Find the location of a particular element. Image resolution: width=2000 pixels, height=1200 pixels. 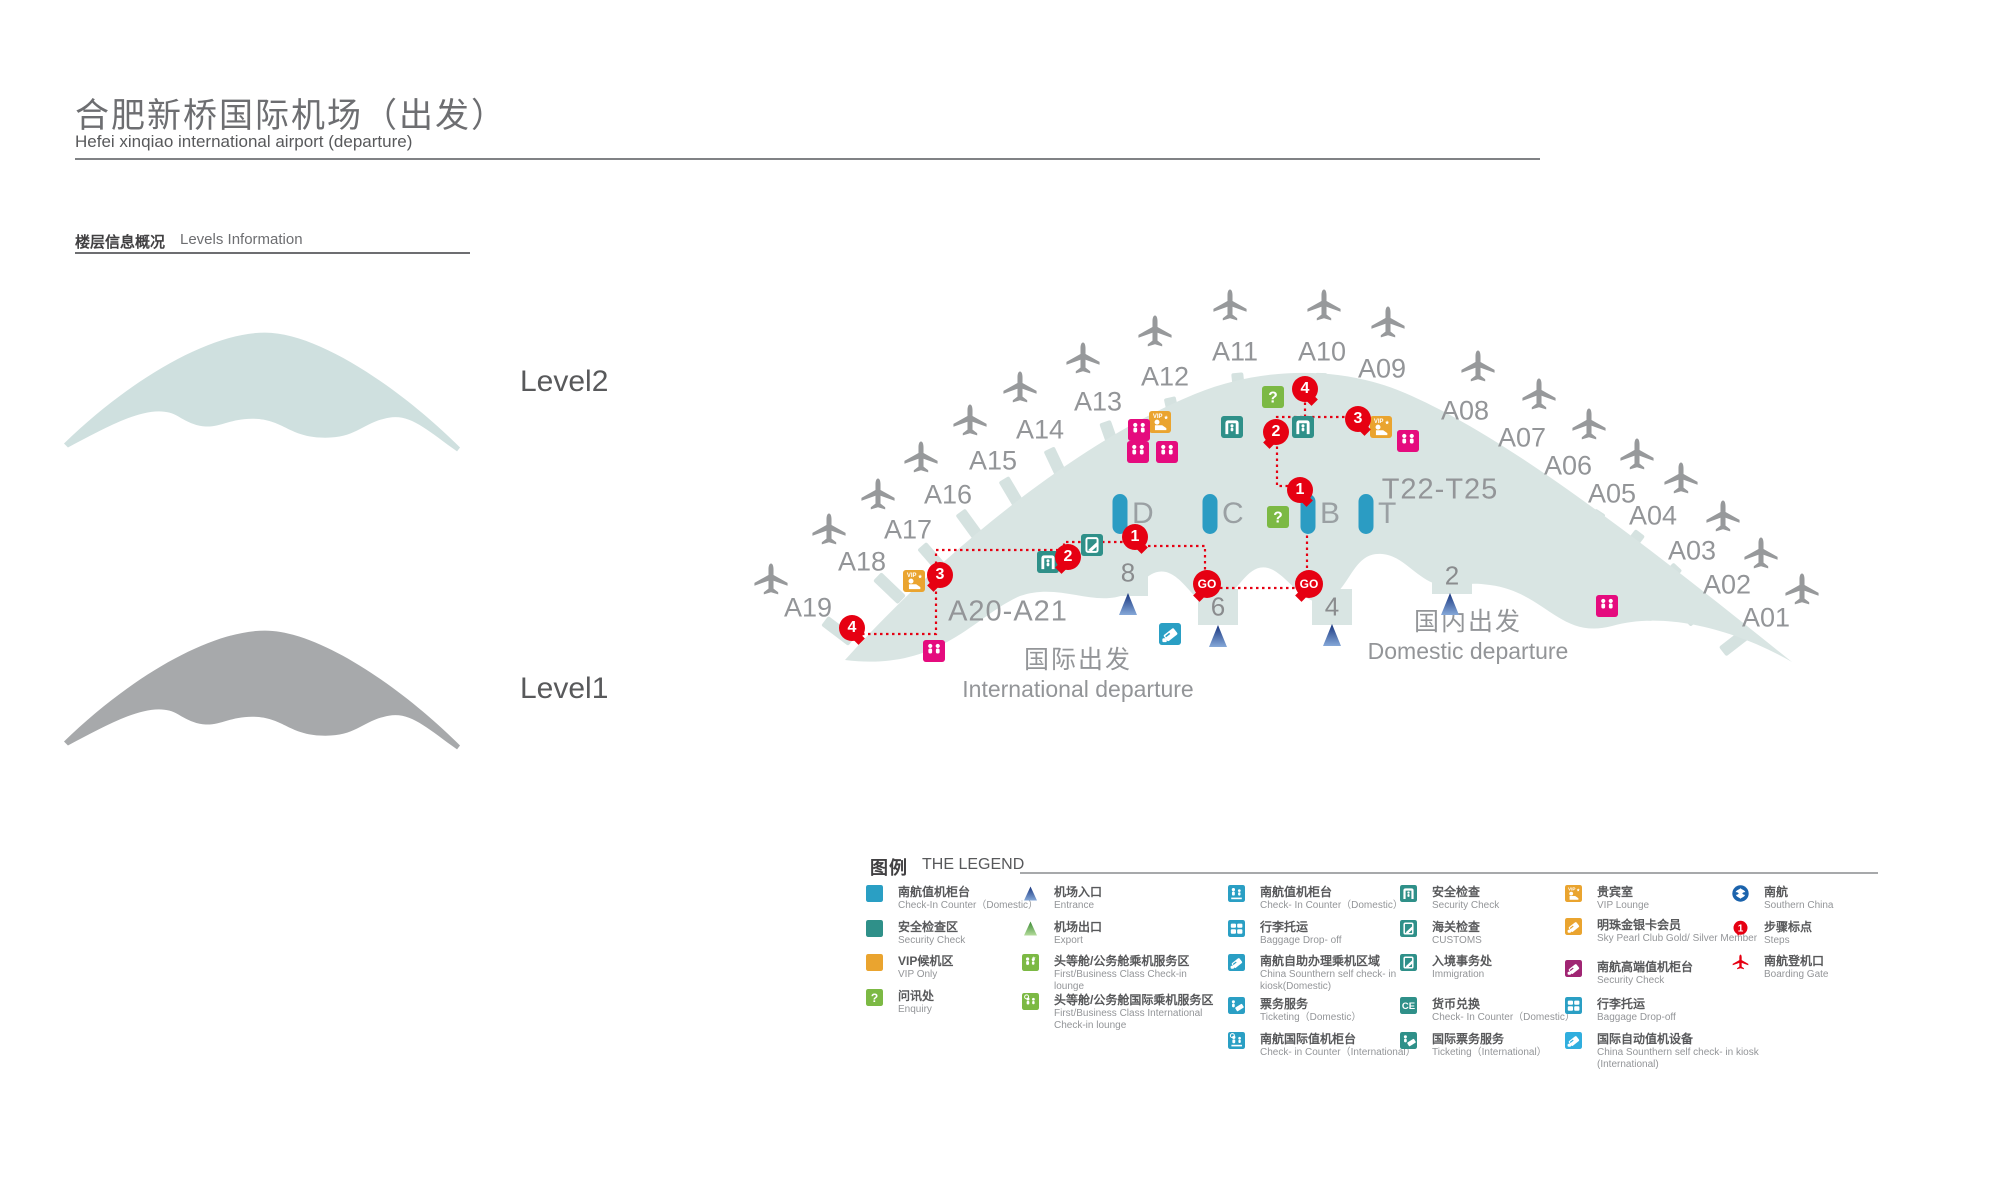

legend-item-zh: 行李托运 is located at coordinates (1284, 927).